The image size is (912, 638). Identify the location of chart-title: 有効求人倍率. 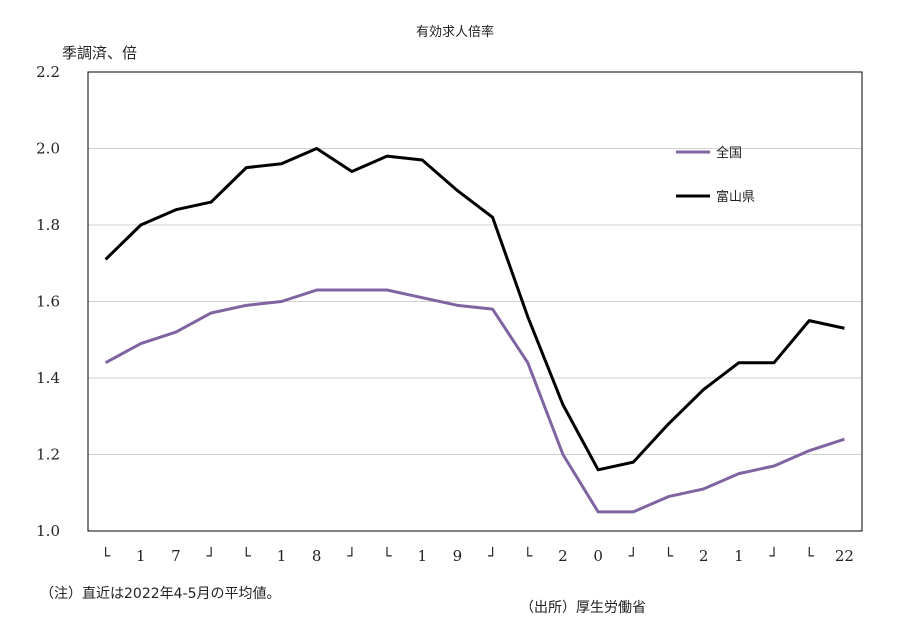
(455, 32).